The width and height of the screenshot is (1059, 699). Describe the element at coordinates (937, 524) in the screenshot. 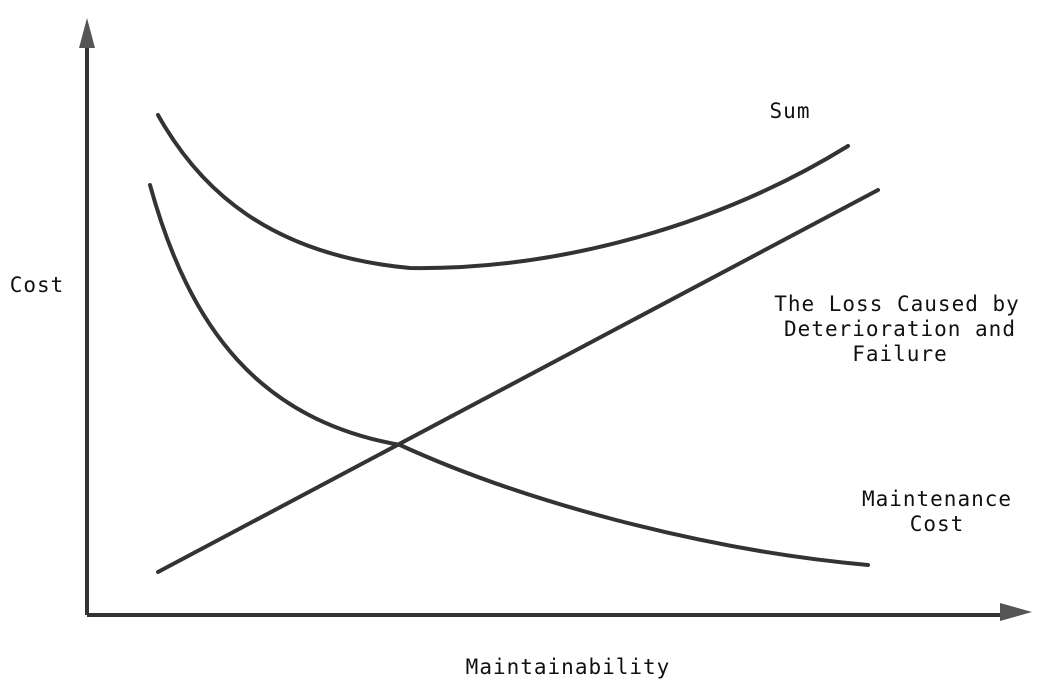

I see `curve-label: Cost` at that location.